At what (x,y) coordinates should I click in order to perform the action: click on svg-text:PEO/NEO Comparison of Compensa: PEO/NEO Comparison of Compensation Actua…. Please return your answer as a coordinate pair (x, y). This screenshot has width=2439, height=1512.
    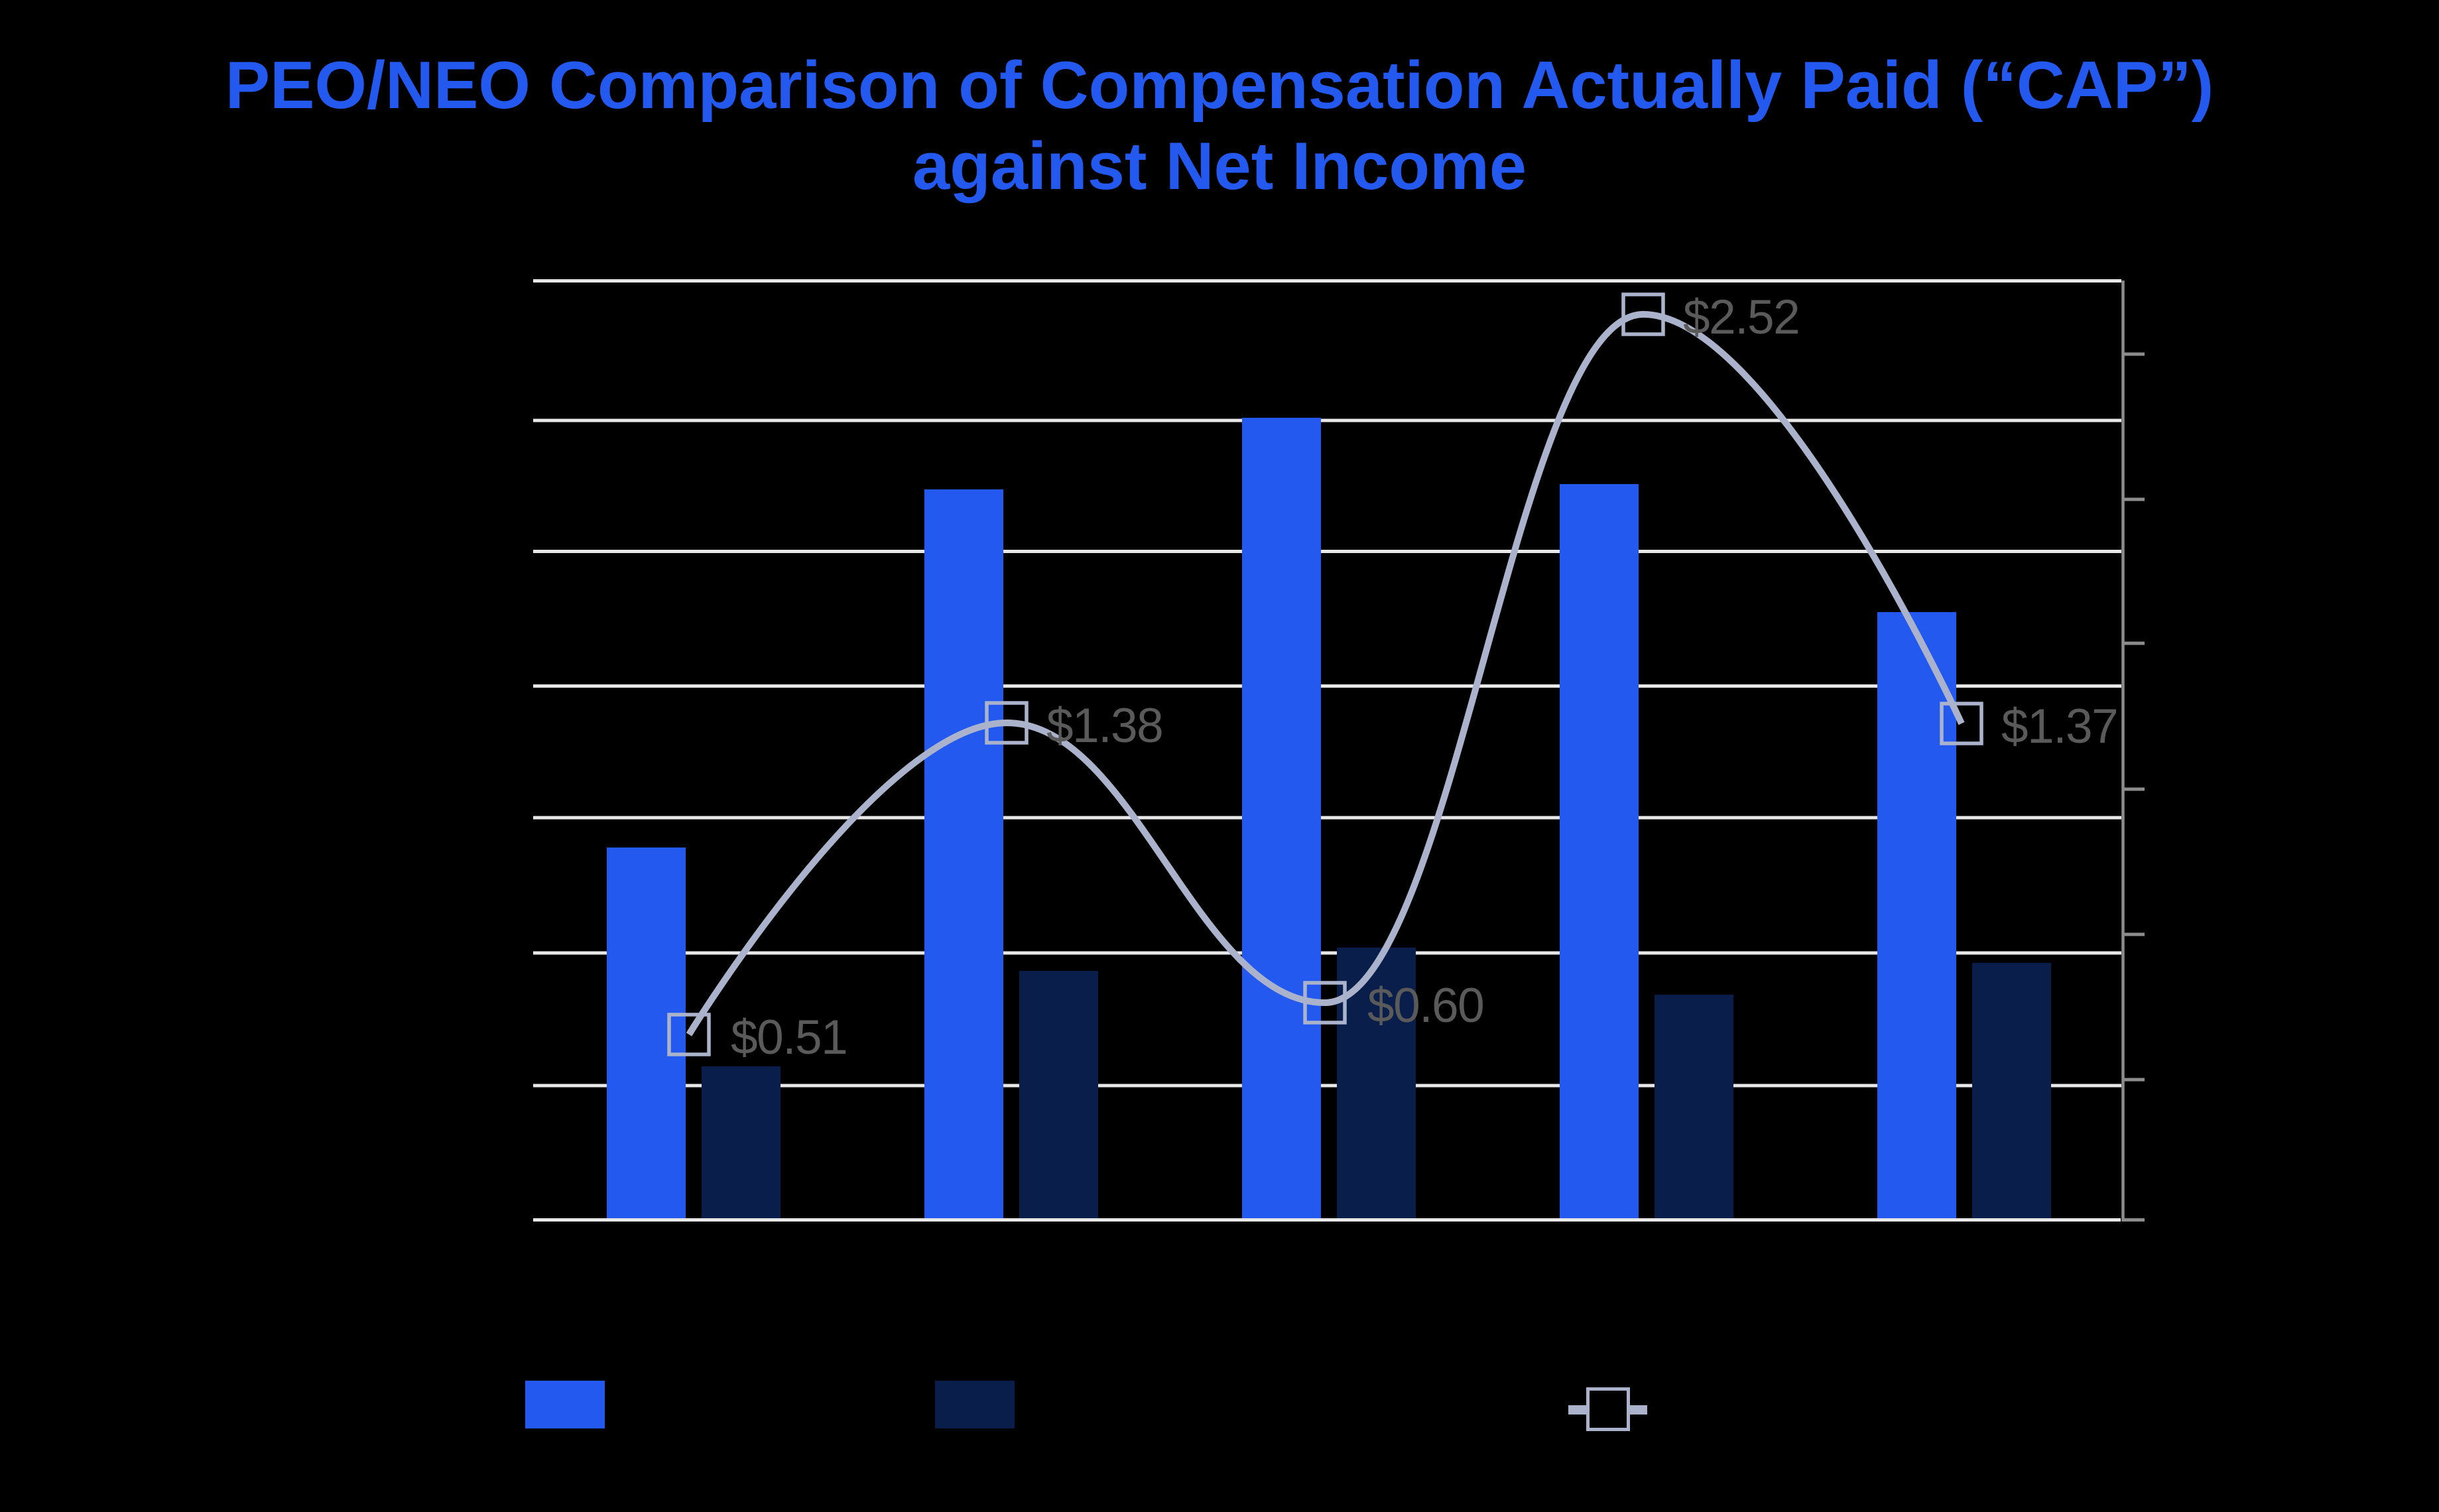
    Looking at the image, I should click on (1219, 85).